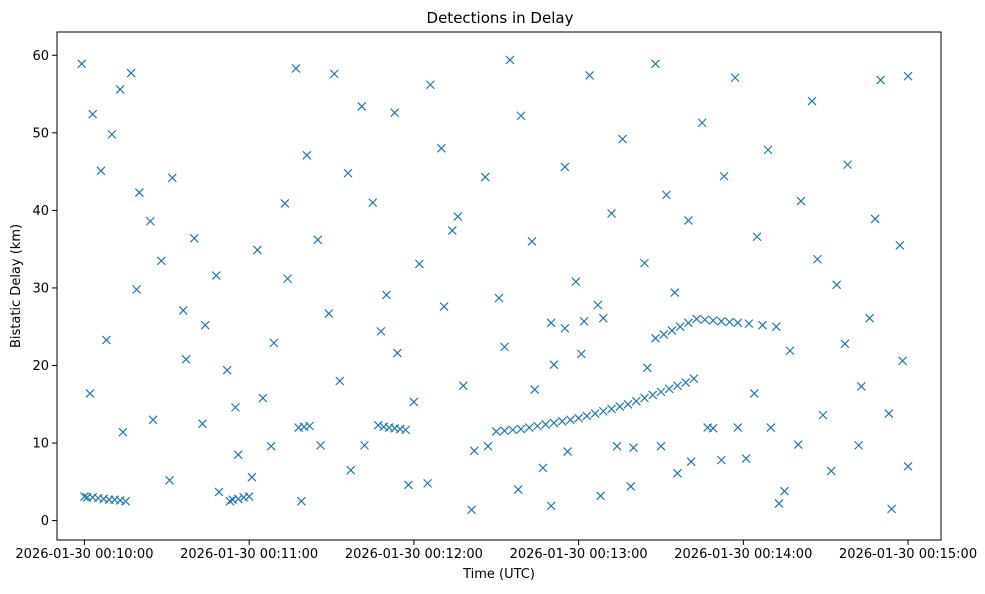 The height and width of the screenshot is (594, 985). I want to click on x-tick-label: 2026-01-30 00:15:00, so click(908, 554).